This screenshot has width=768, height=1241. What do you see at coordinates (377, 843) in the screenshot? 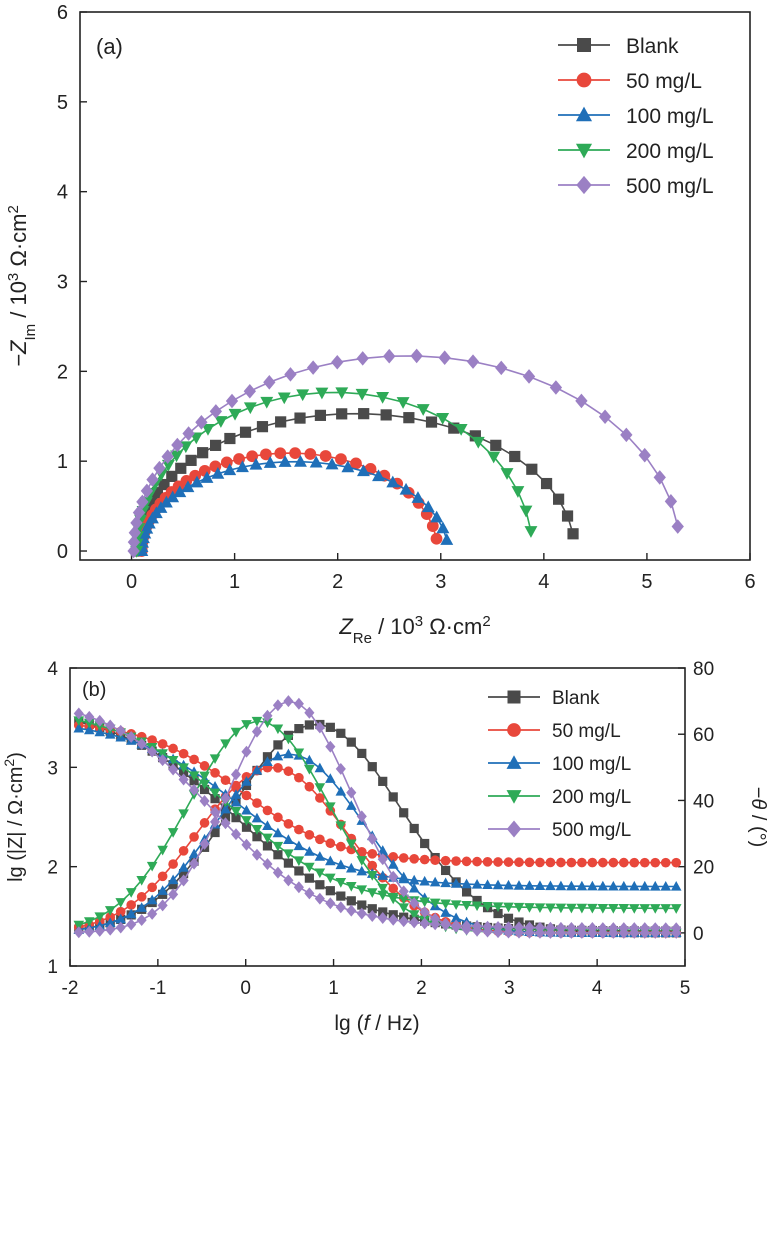
I see `phase-line-b` at bounding box center [377, 843].